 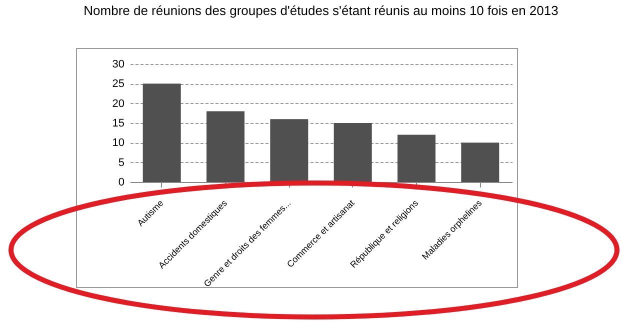 What do you see at coordinates (121, 182) in the screenshot?
I see `y-tick-label: 0` at bounding box center [121, 182].